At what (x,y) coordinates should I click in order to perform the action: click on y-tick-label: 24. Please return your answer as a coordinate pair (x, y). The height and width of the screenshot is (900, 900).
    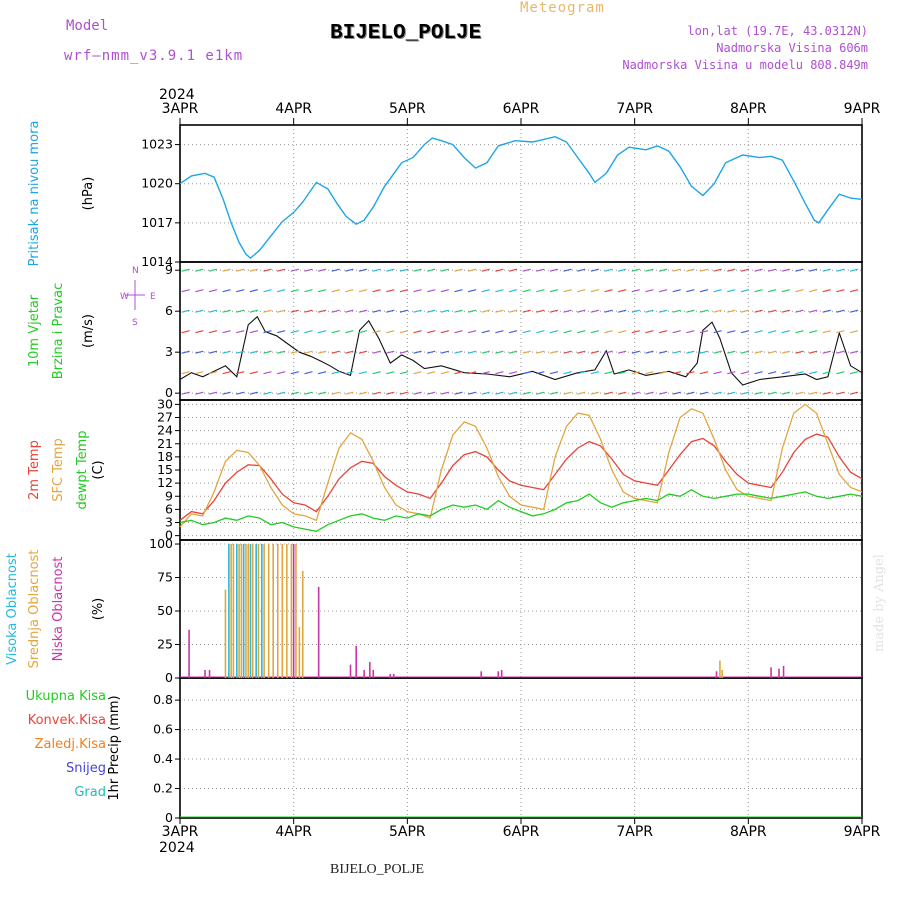
    Looking at the image, I should click on (165, 430).